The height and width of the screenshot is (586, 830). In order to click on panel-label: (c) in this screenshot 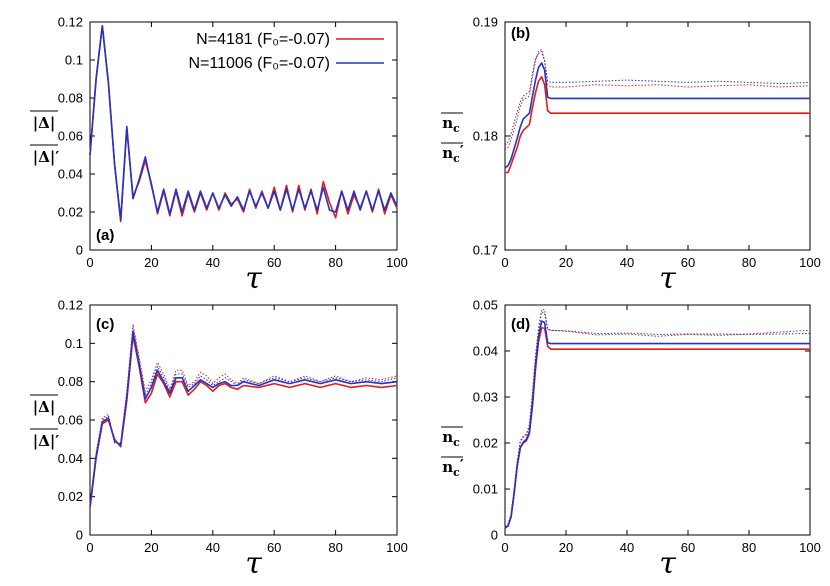, I will do `click(105, 324)`.